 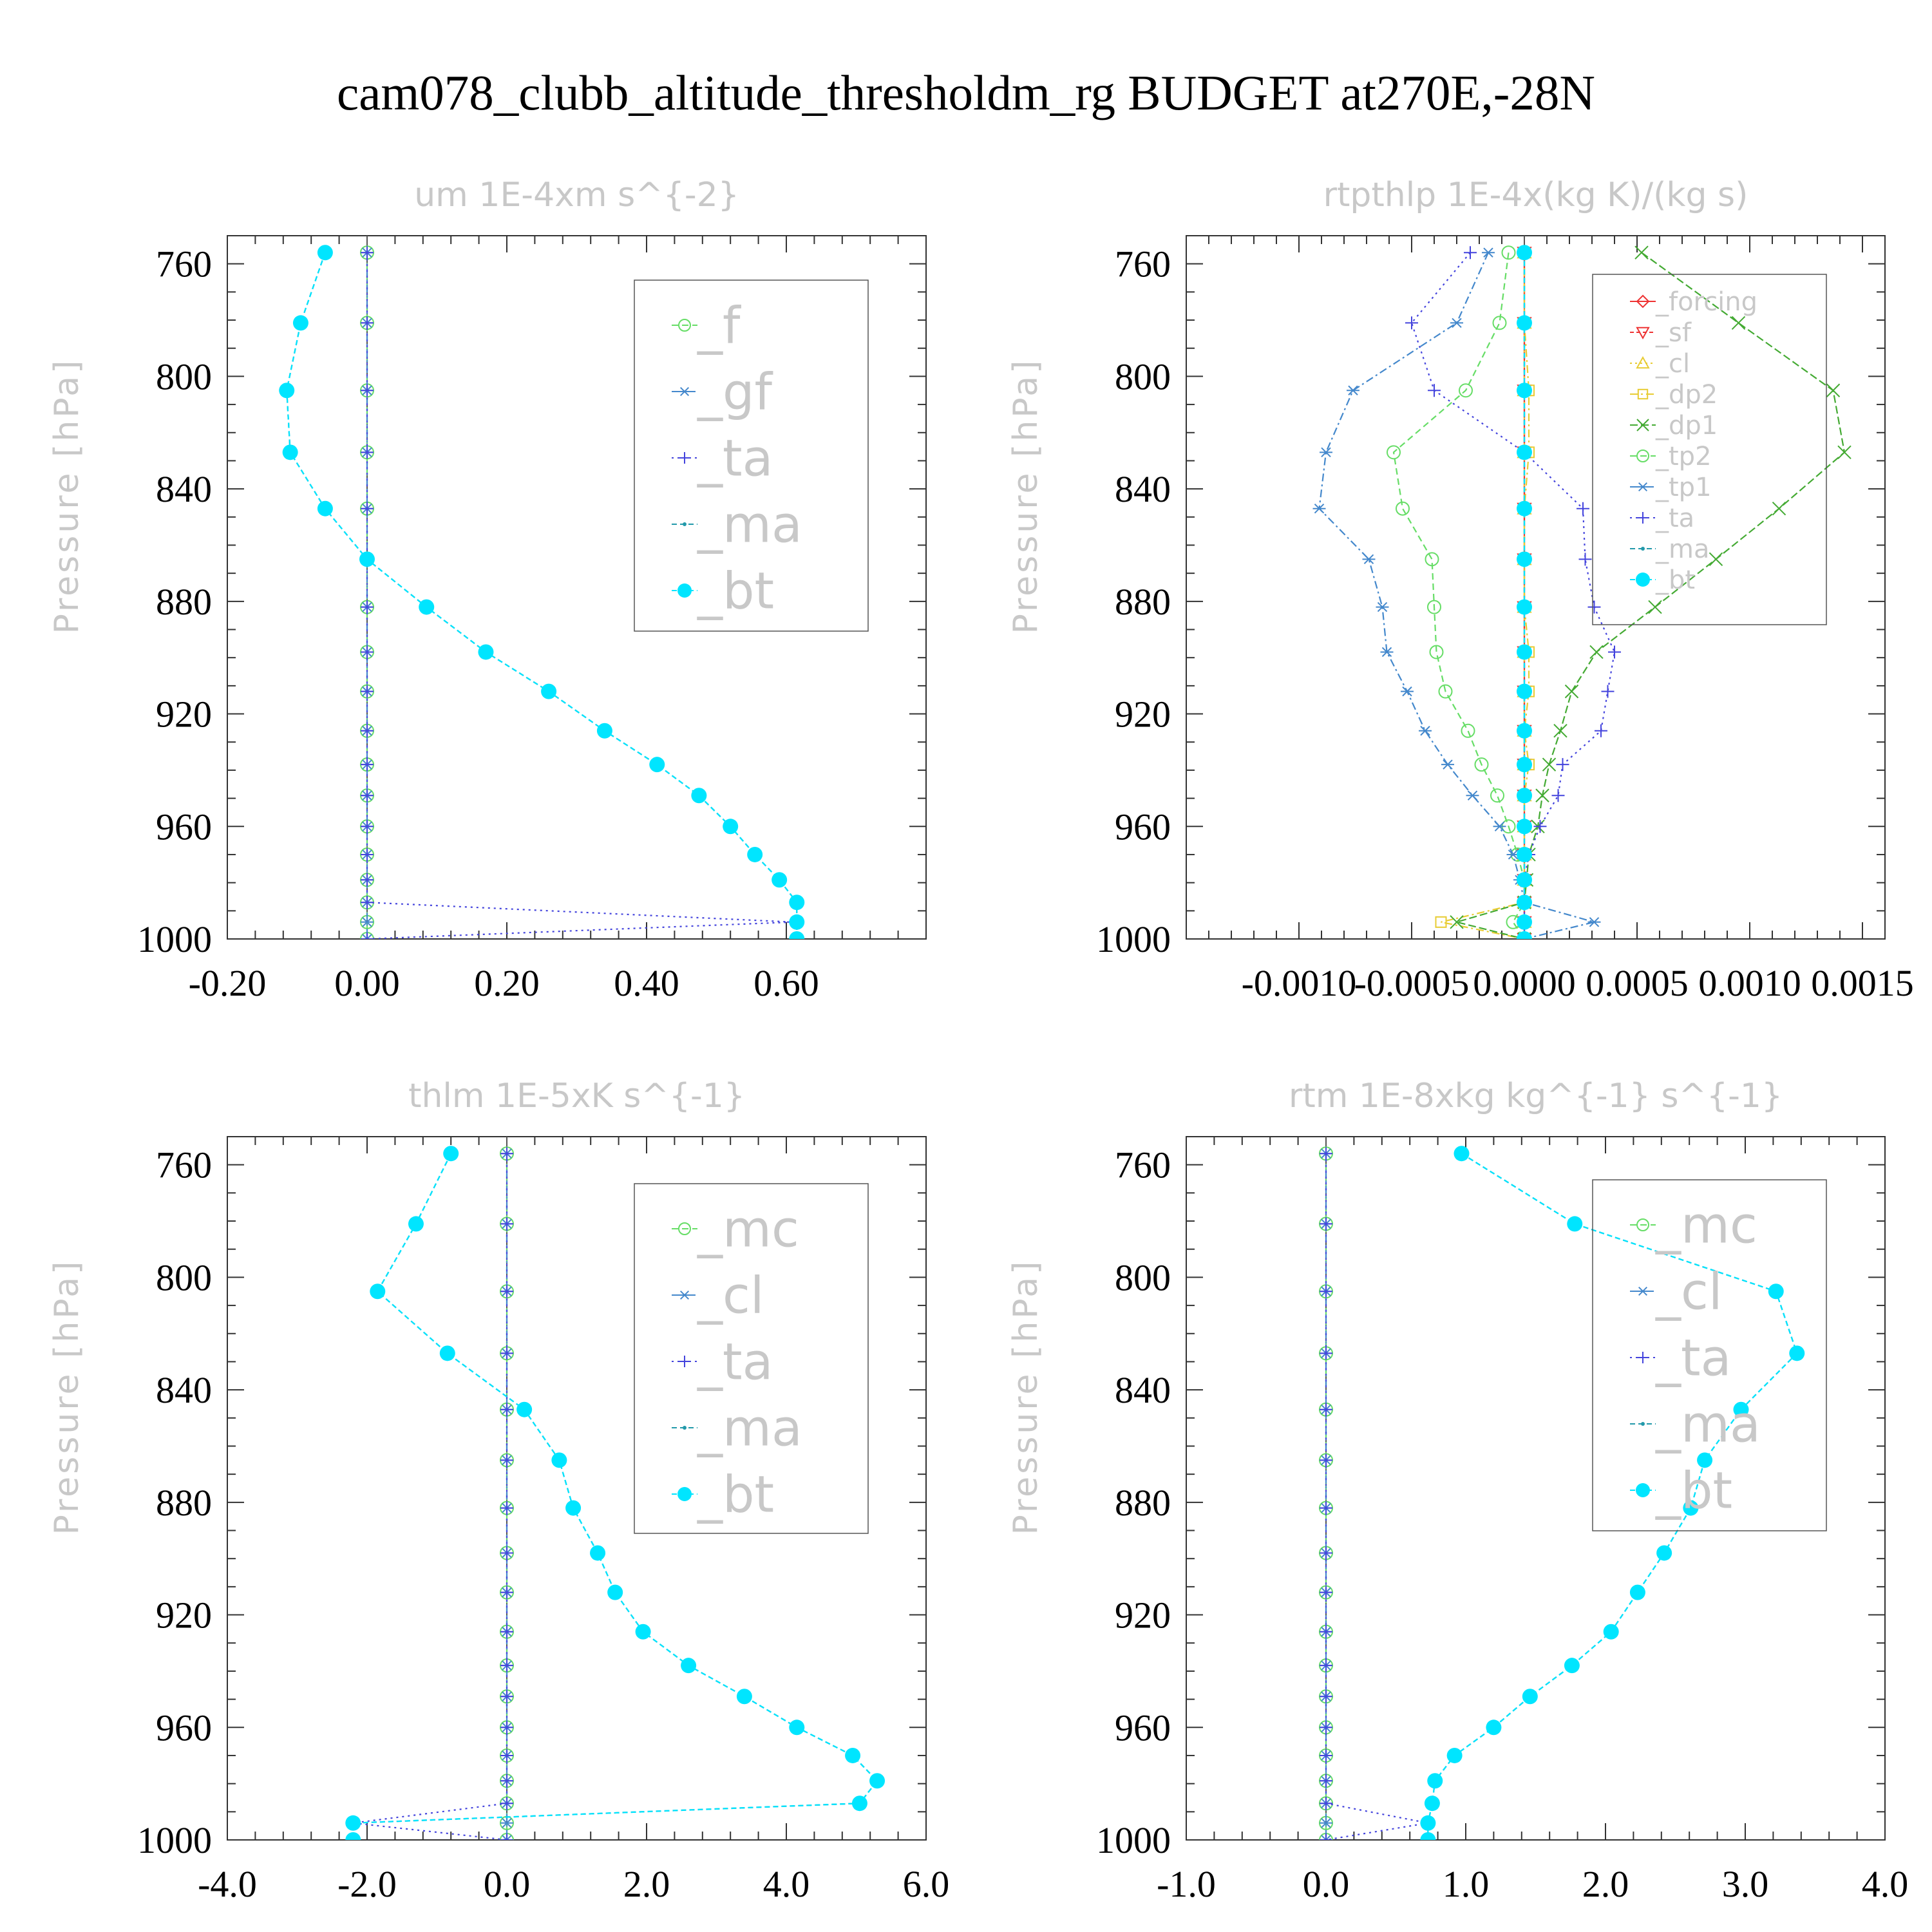 I want to click on y-tick-label: 920, so click(x=184, y=715).